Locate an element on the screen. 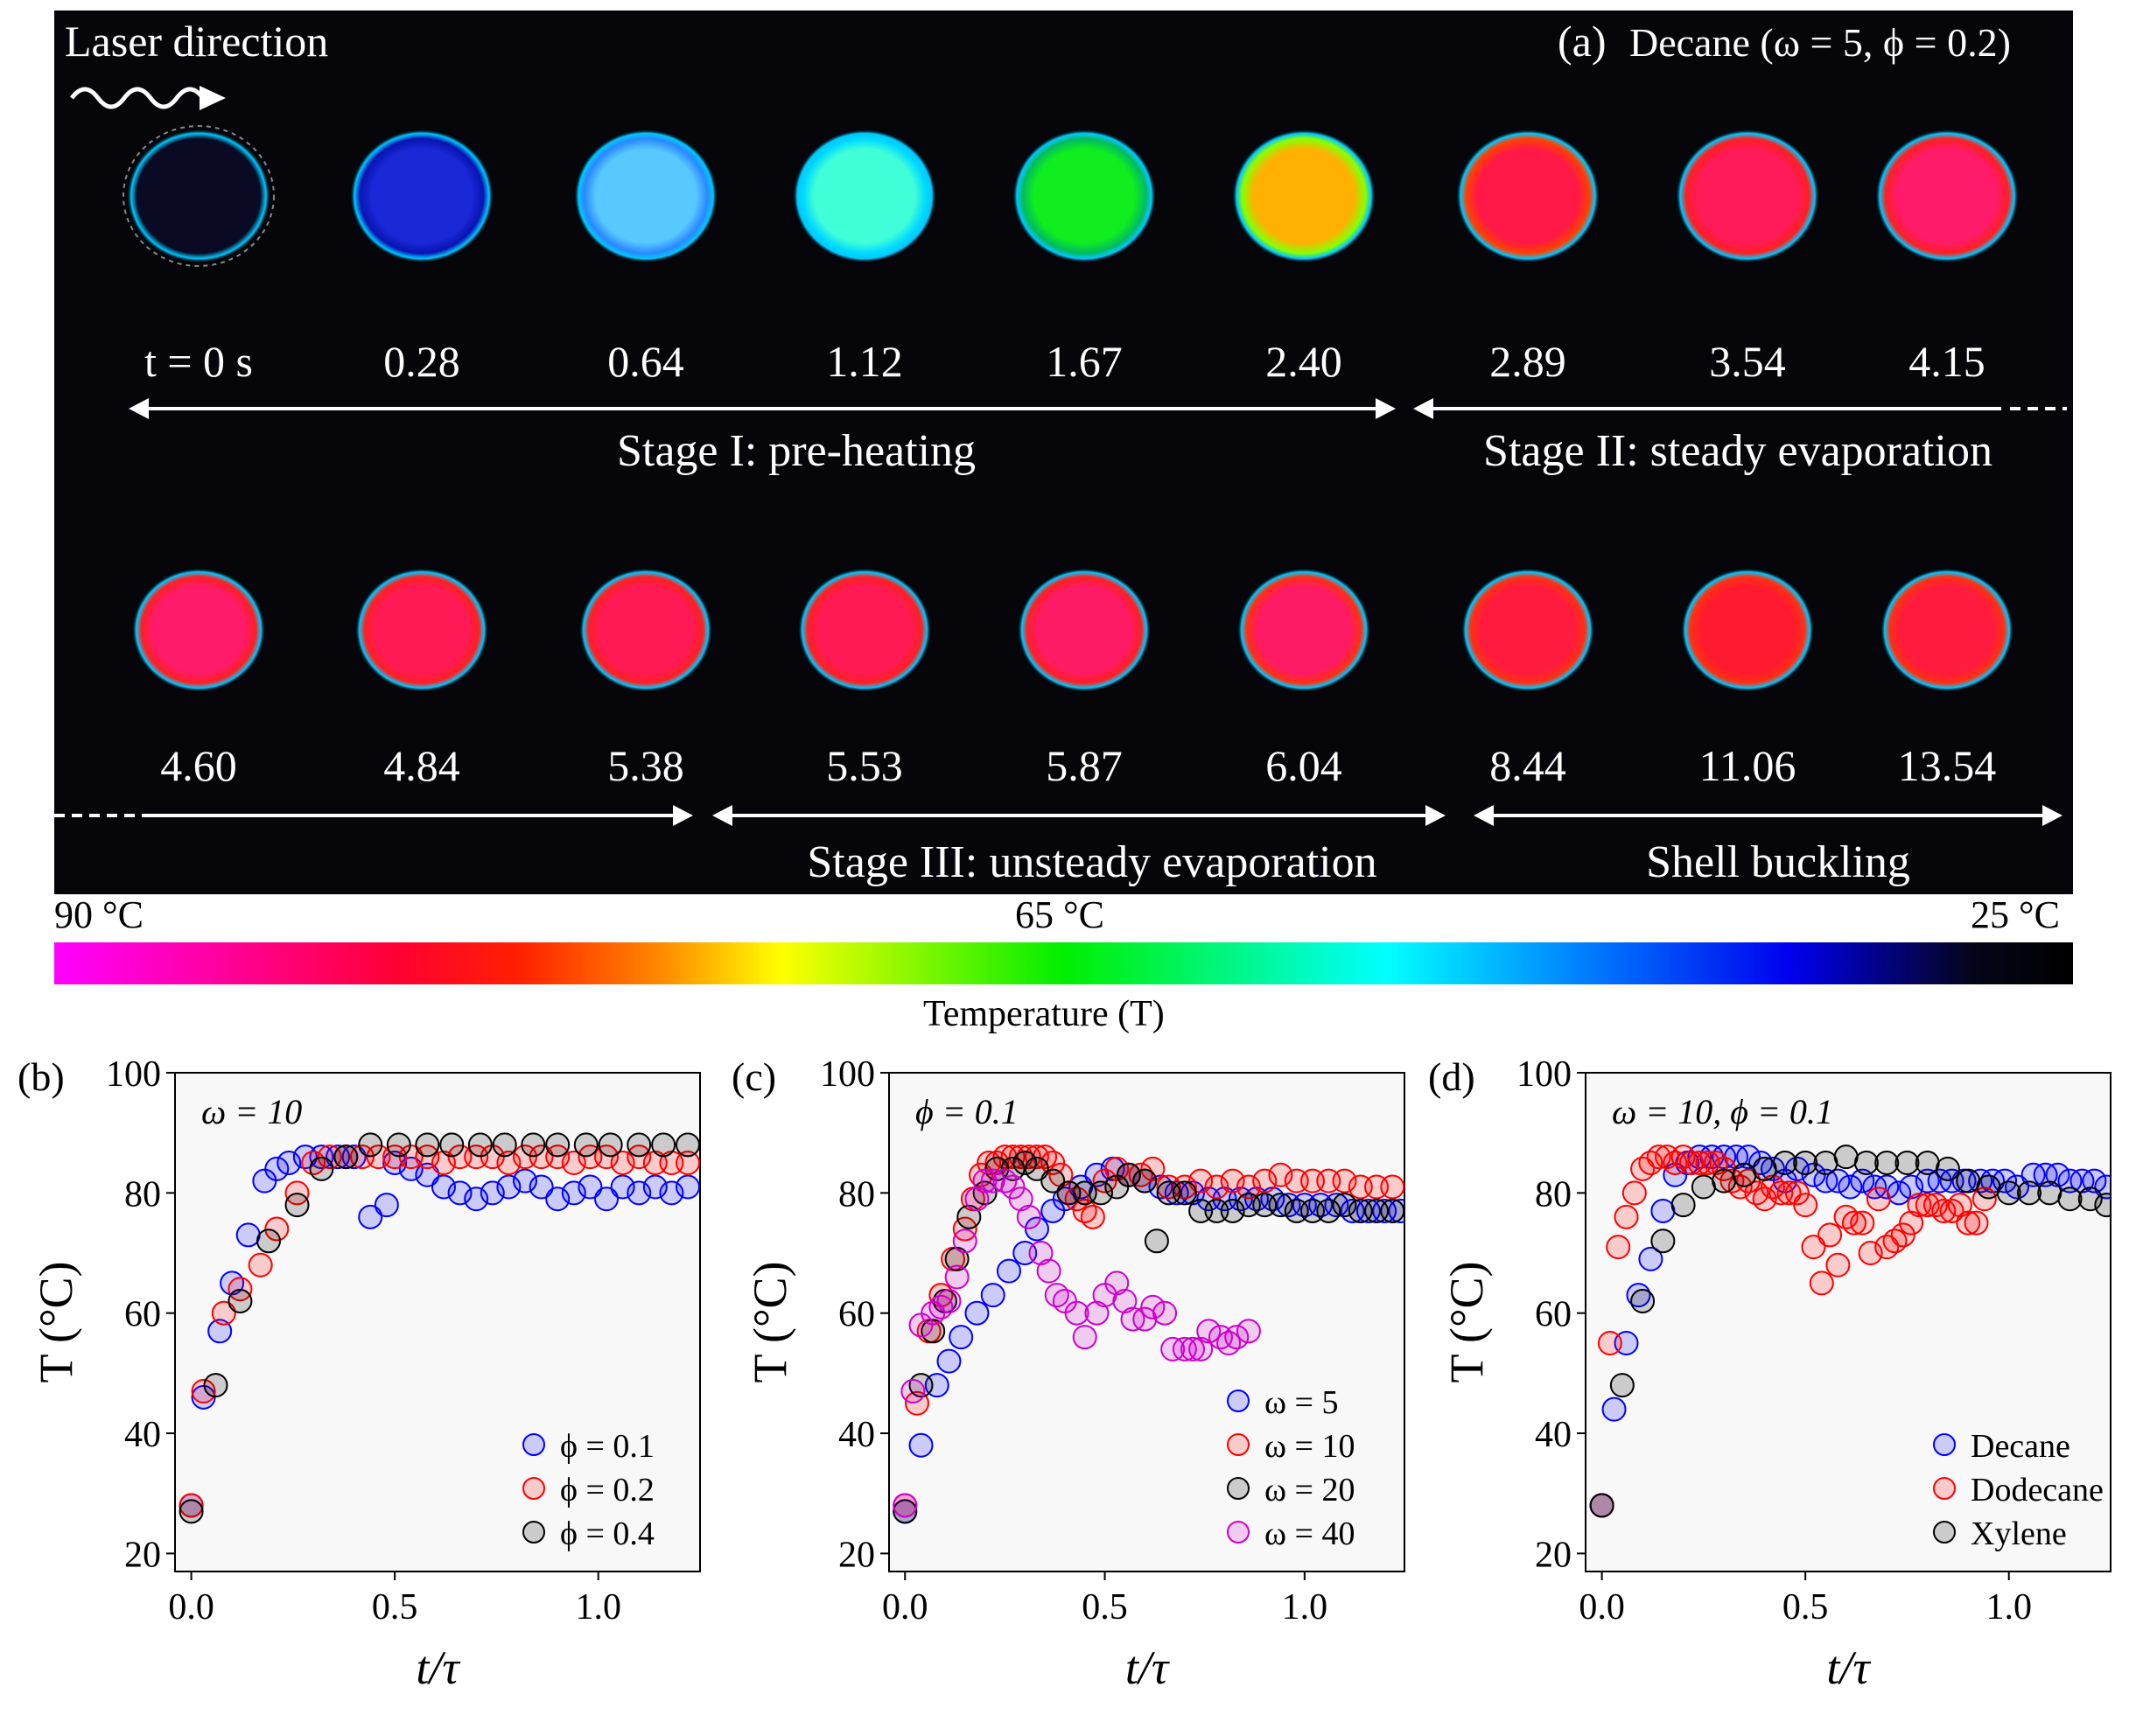 The height and width of the screenshot is (1736, 2129). y-tick-label: 100 is located at coordinates (133, 1074).